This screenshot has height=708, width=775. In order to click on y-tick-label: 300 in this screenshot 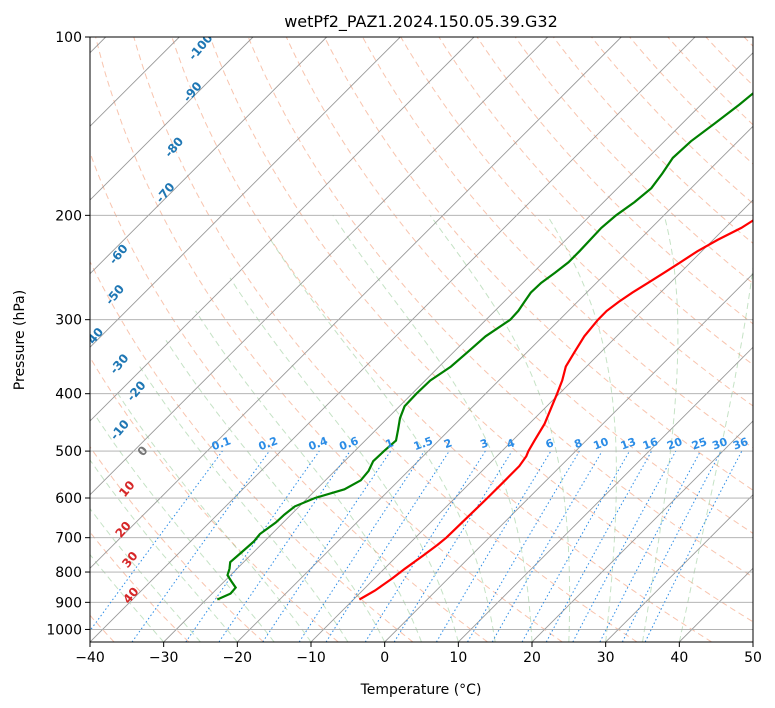, I will do `click(68, 321)`.